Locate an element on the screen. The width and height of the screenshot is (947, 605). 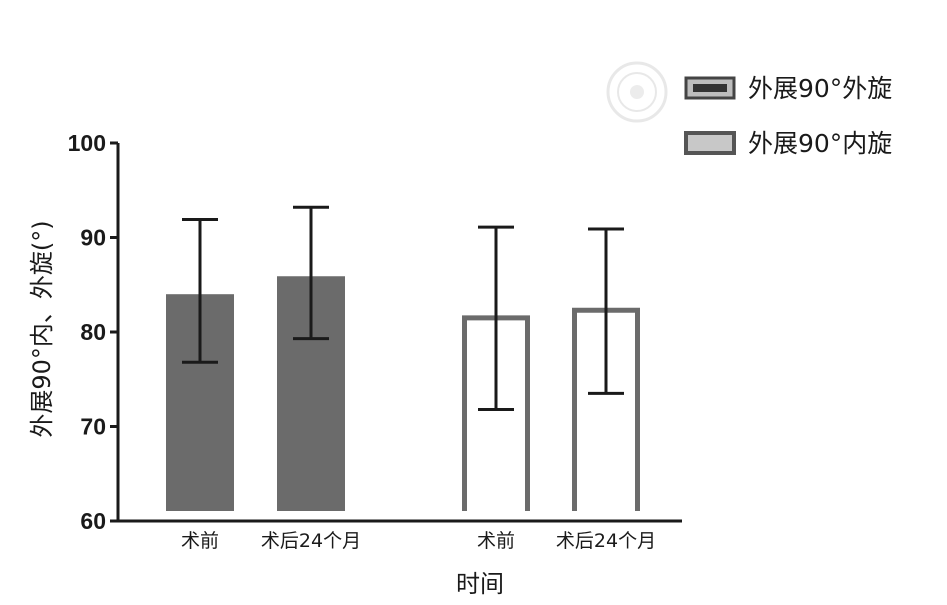
x-axis-title: 时间 is located at coordinates (480, 584).